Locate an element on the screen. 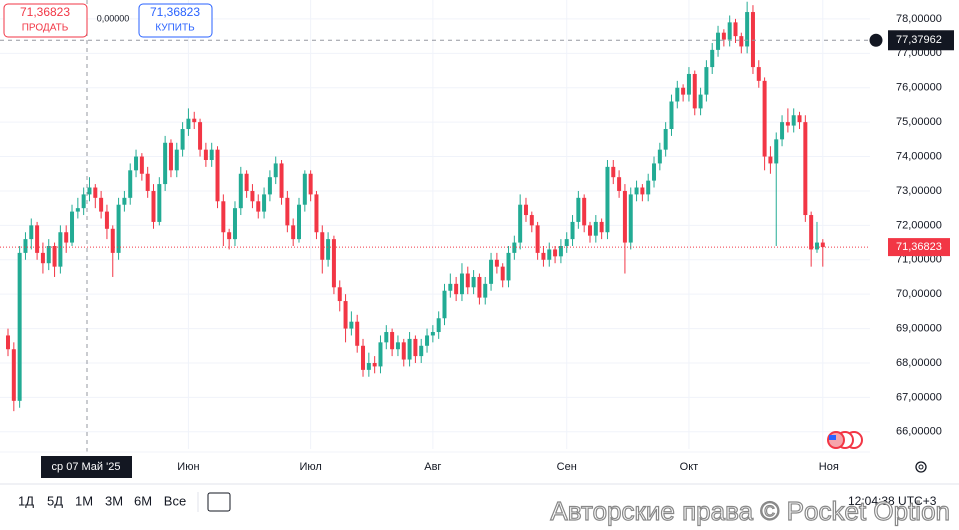 Image resolution: width=959 pixels, height=530 pixels. range-button: 3М is located at coordinates (114, 500).